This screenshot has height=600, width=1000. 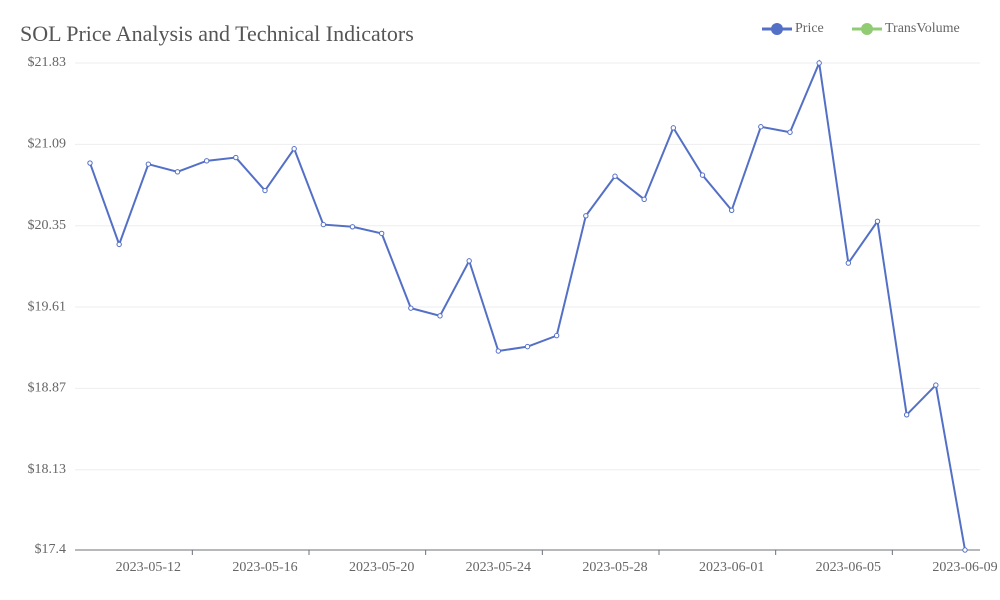 What do you see at coordinates (498, 567) in the screenshot?
I see `x-tick-label: 2023-05-24` at bounding box center [498, 567].